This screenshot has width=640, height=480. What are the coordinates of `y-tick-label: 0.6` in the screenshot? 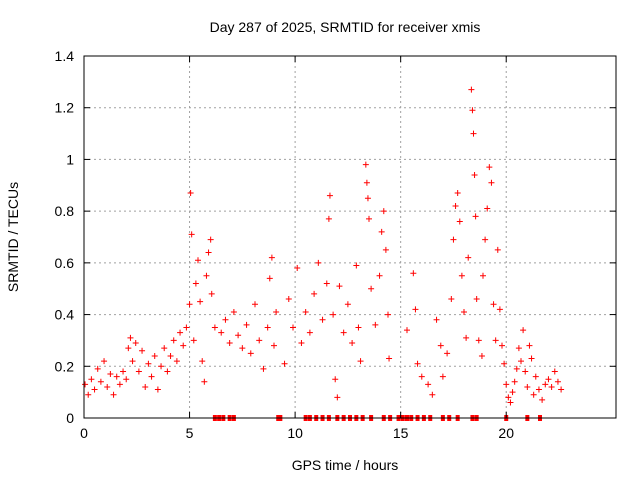 It's located at (65, 263).